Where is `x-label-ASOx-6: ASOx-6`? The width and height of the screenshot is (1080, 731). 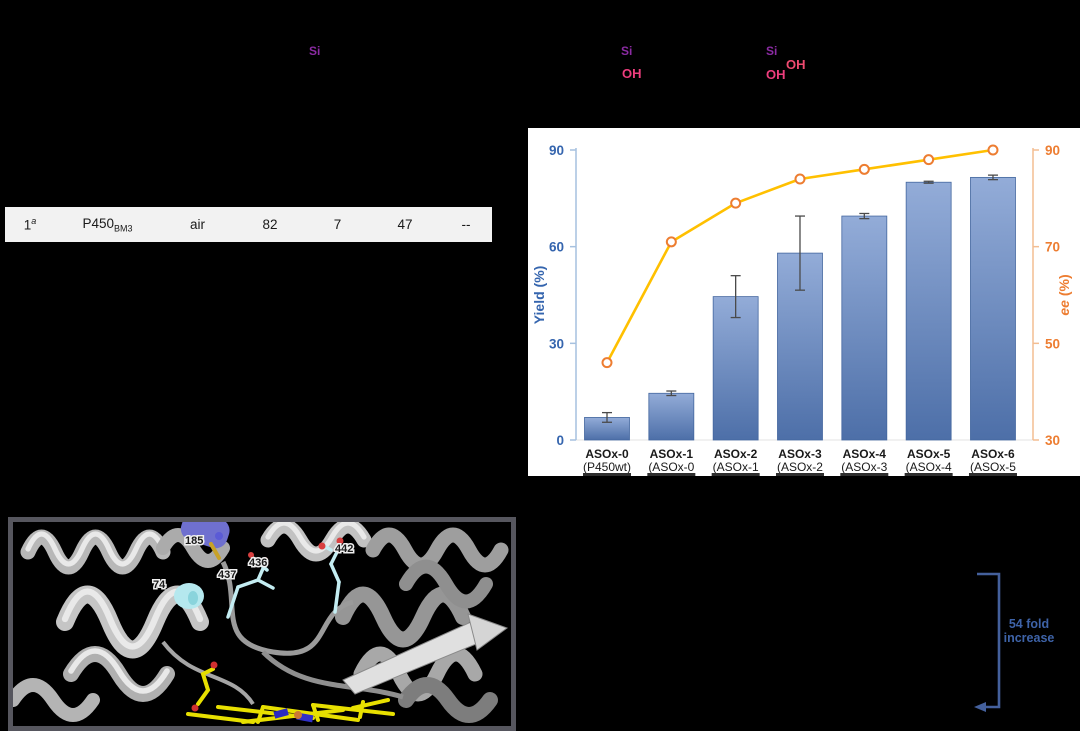
x-label-ASOx-6: ASOx-6 is located at coordinates (993, 454).